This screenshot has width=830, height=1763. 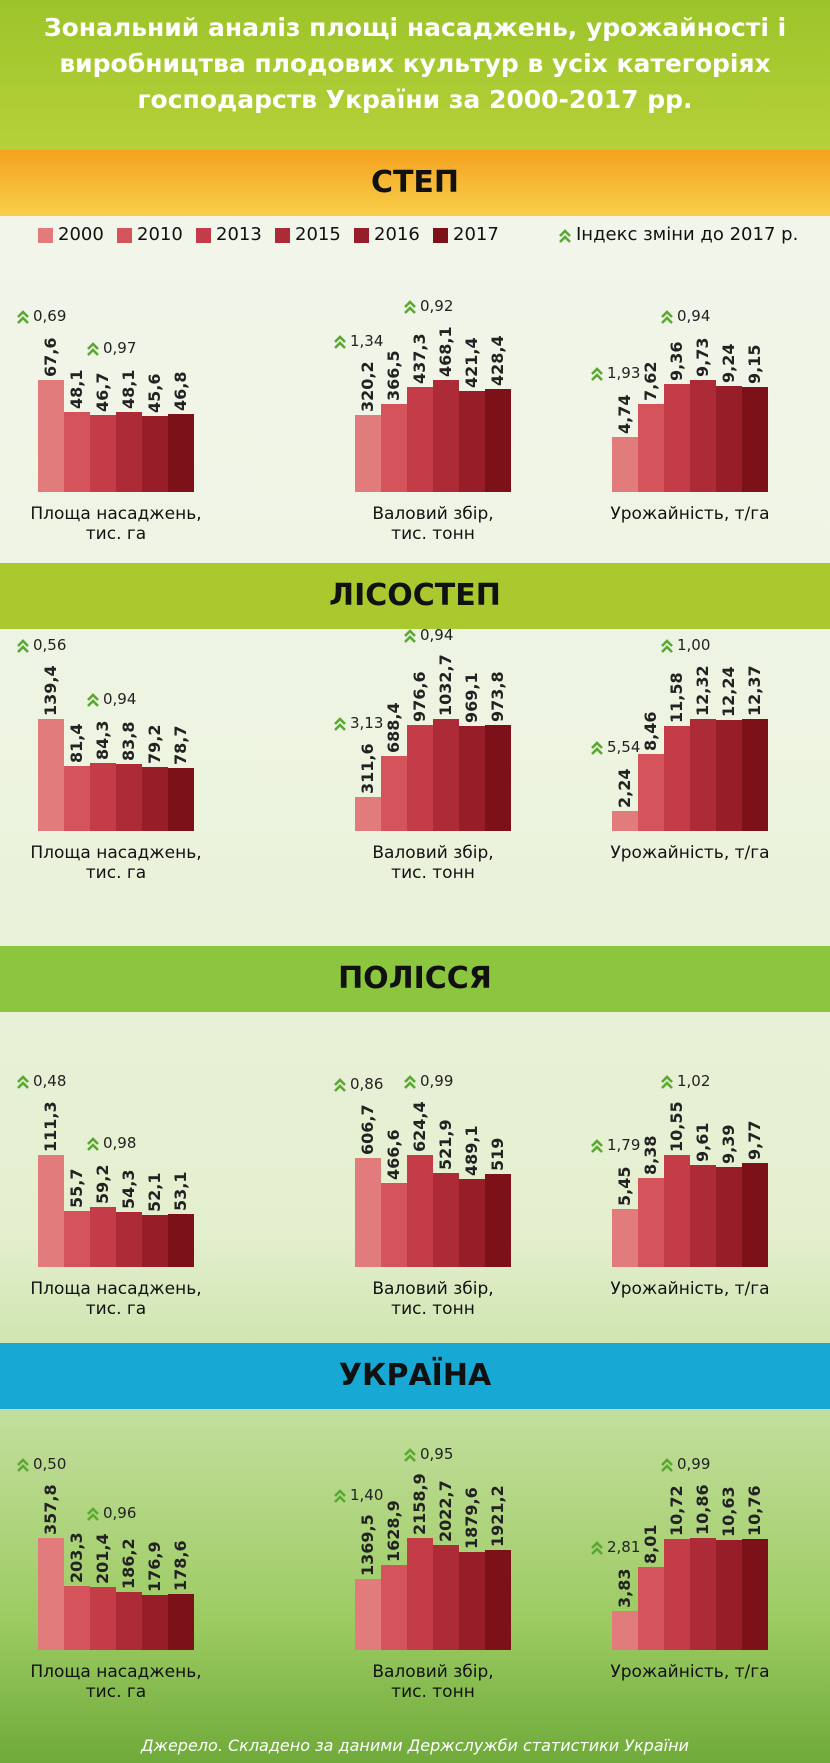 What do you see at coordinates (50, 1509) in the screenshot?
I see `value-label: 357,8` at bounding box center [50, 1509].